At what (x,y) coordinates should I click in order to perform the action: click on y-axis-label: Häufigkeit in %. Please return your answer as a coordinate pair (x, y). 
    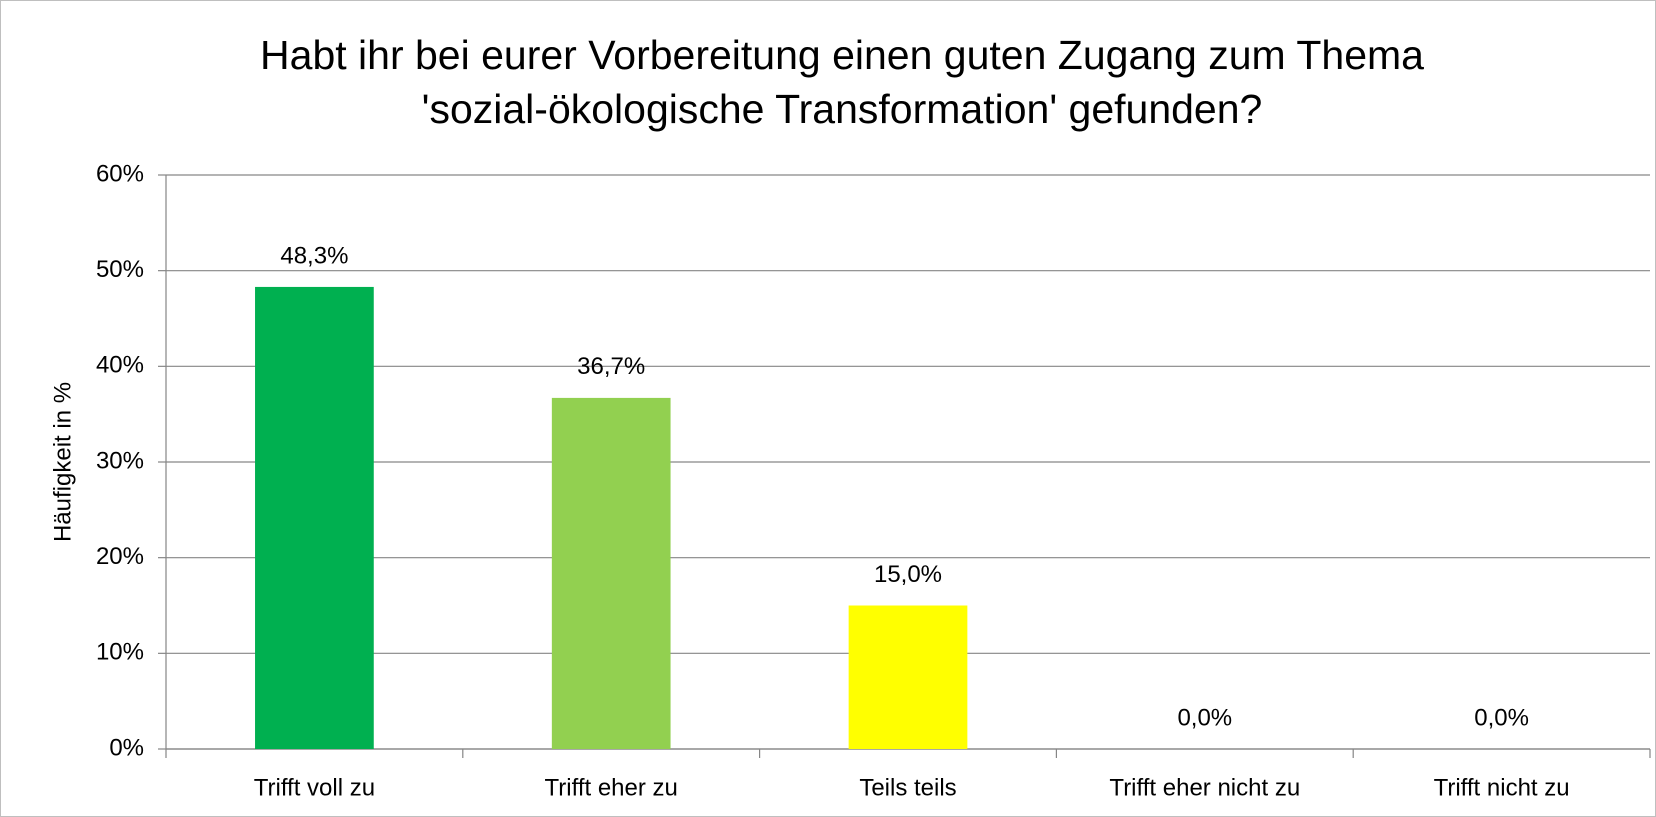
    Looking at the image, I should click on (62, 462).